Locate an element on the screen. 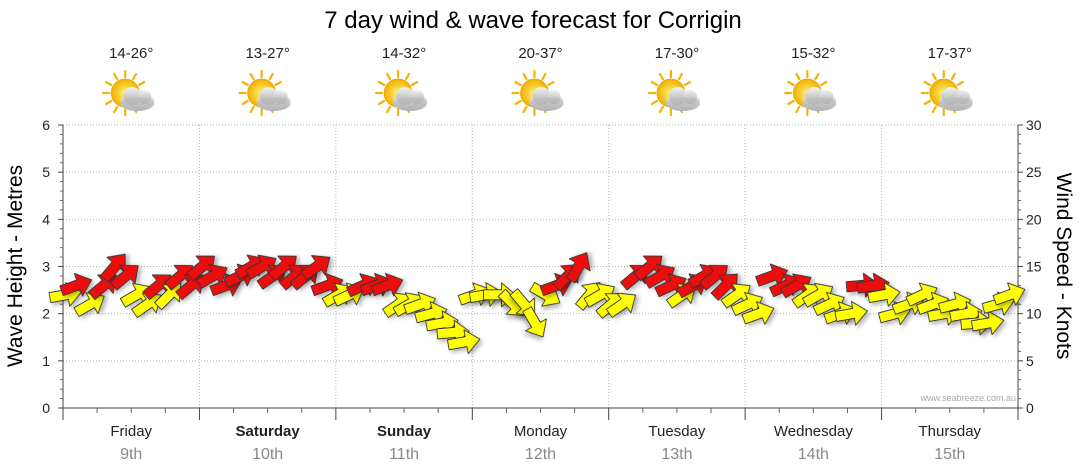 The height and width of the screenshot is (475, 1080). credit-text: www.seabreeze.com.au is located at coordinates (967, 398).